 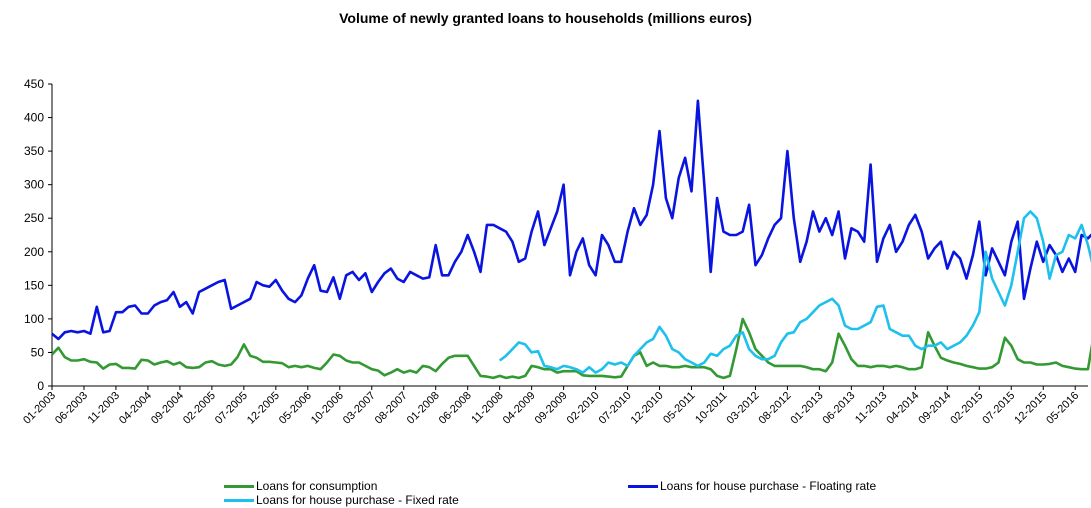 I want to click on x-tick-label: 12-2015, so click(x=1030, y=408).